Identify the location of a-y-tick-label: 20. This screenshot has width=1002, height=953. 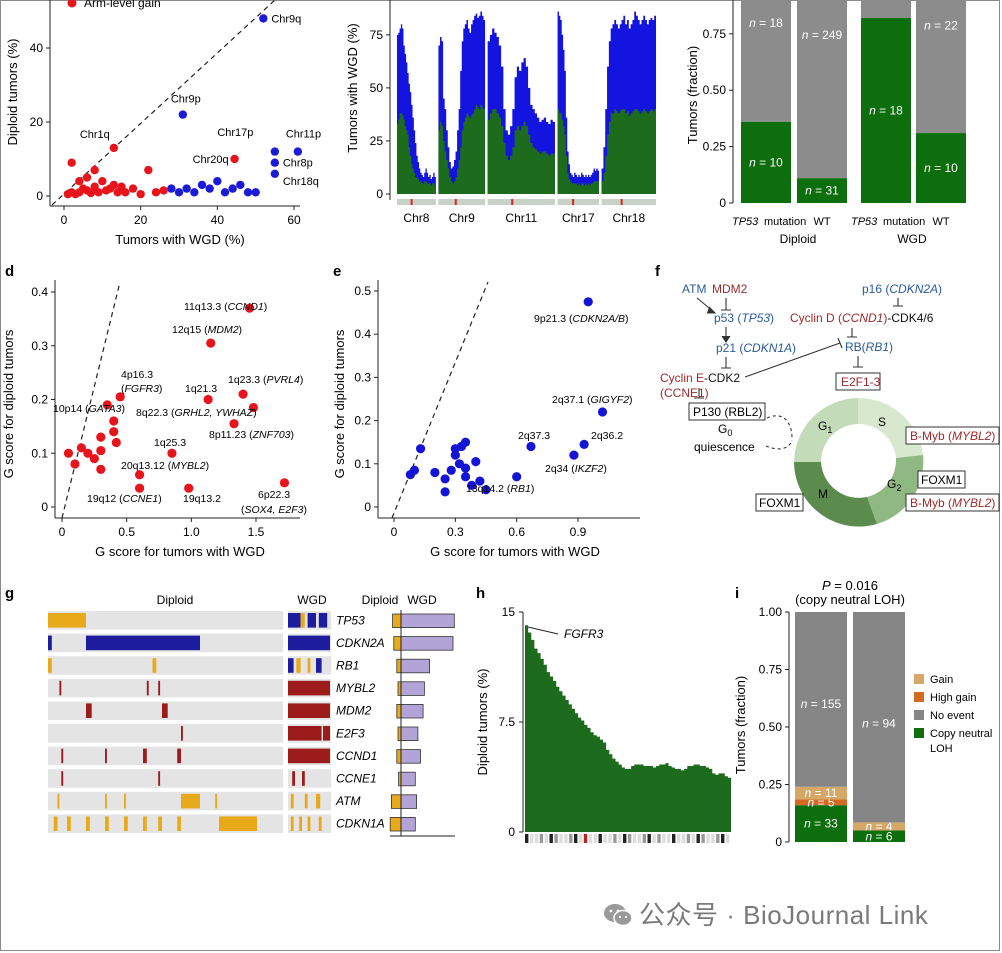
(37, 122).